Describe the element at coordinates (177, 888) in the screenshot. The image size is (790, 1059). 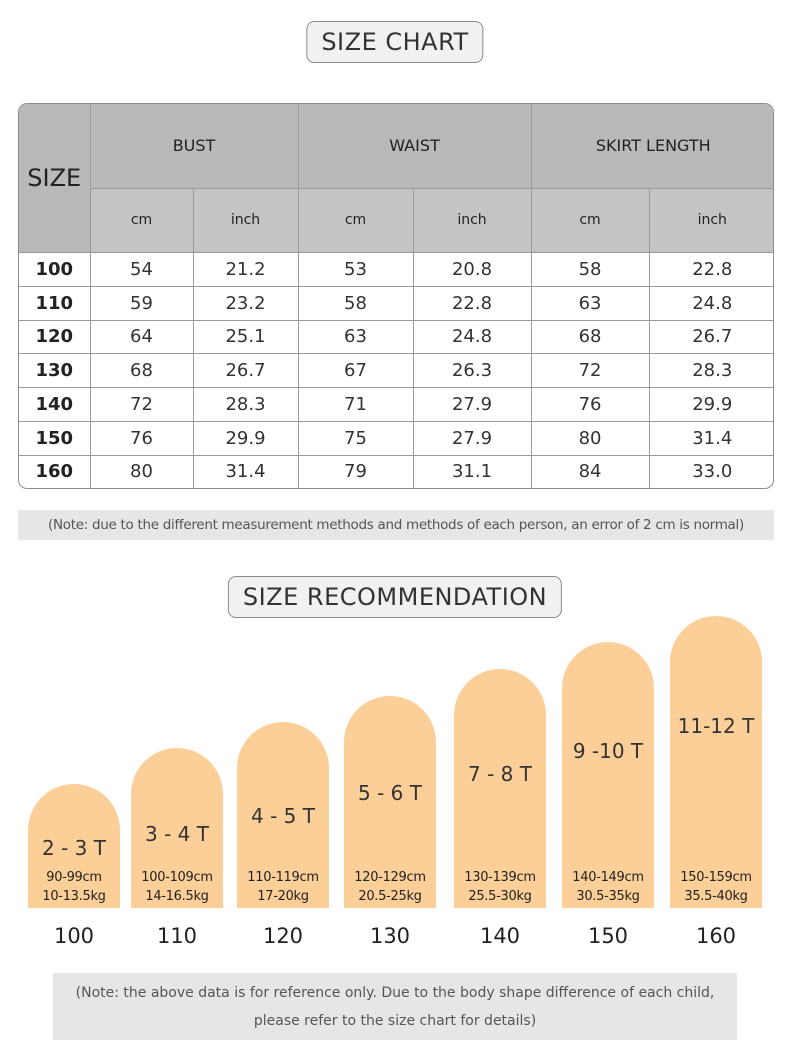
I see `body-measurements: 100-109cm 14-16.5kg` at that location.